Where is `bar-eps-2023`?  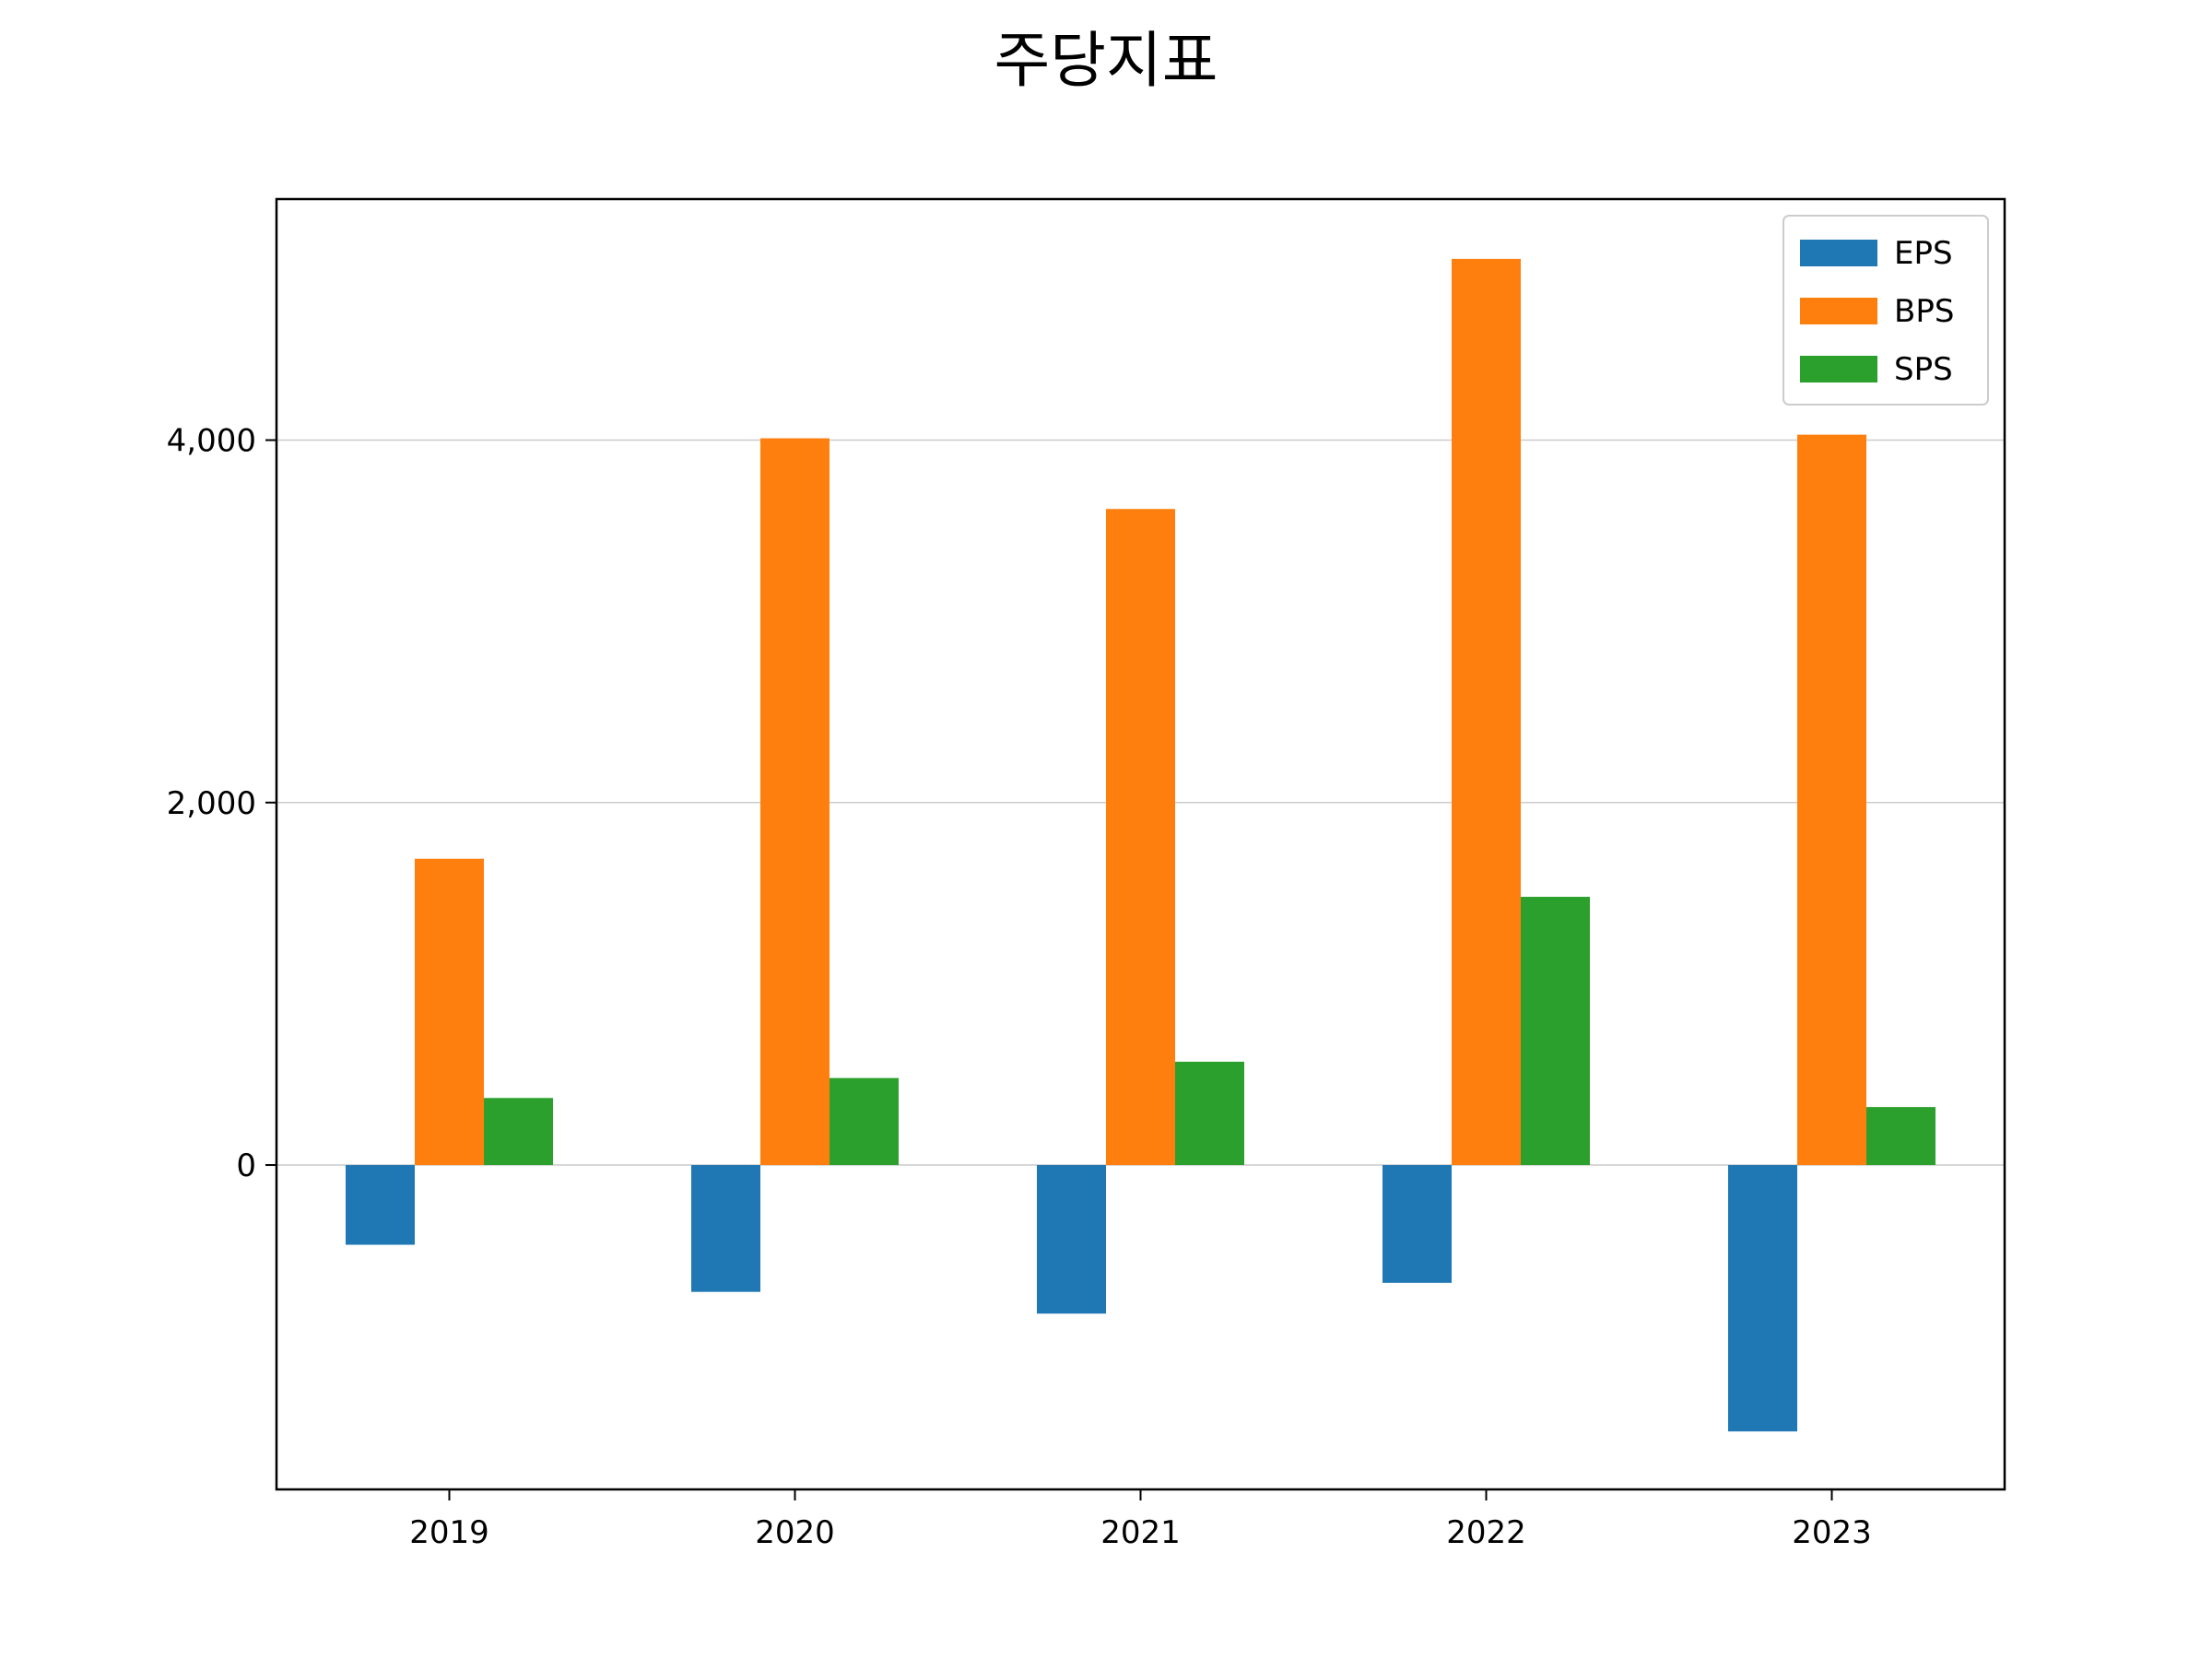 bar-eps-2023 is located at coordinates (1762, 1298).